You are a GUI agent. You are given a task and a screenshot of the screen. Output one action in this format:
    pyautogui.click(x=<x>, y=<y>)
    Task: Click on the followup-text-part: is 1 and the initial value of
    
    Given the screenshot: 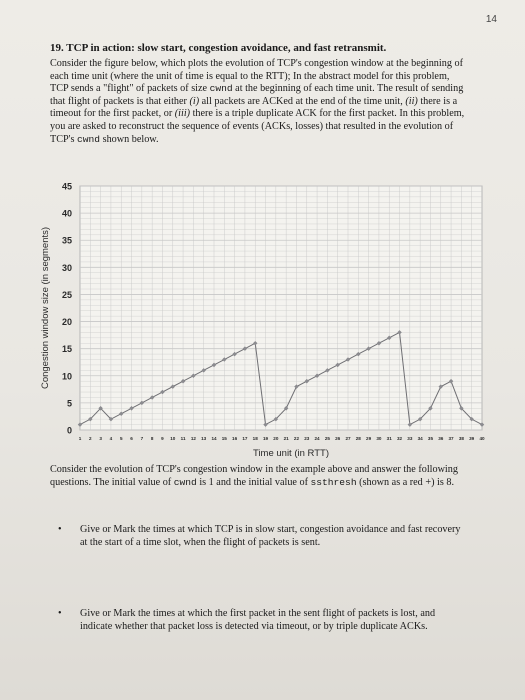 What is the action you would take?
    pyautogui.click(x=253, y=482)
    